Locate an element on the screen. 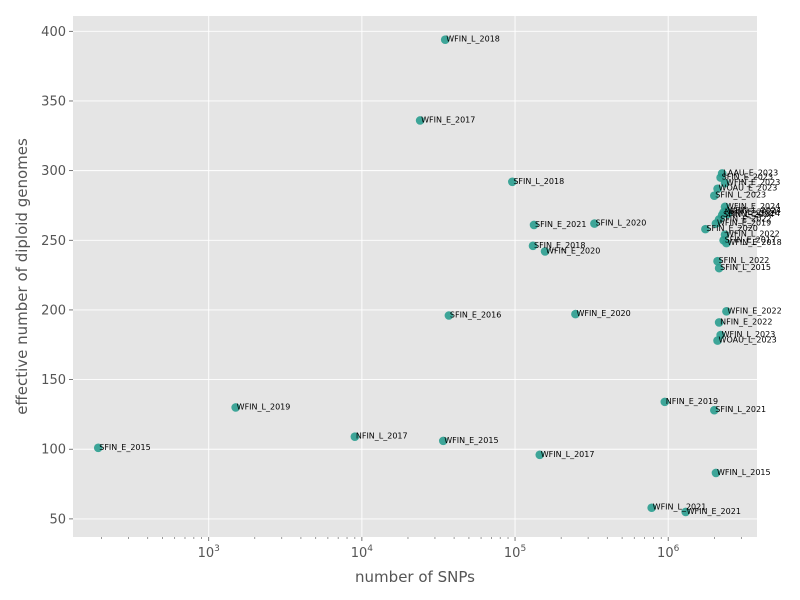 The height and width of the screenshot is (600, 800). point-label: WFIN_L_2018 is located at coordinates (473, 39).